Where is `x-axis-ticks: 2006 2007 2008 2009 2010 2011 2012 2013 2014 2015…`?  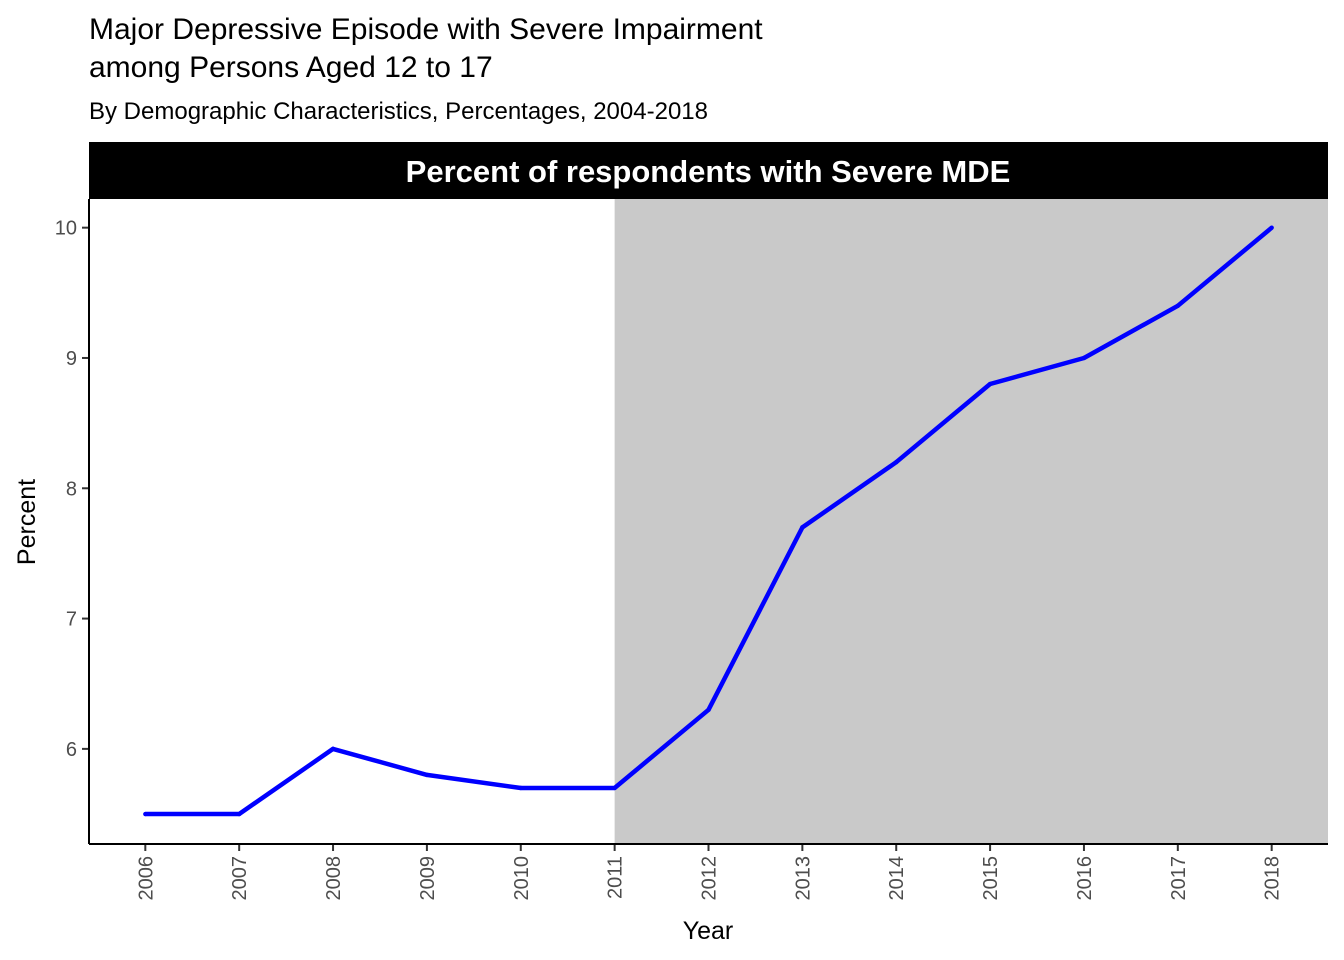 x-axis-ticks: 2006 2007 2008 2009 2010 2011 2012 2013 2014 2015… is located at coordinates (709, 872).